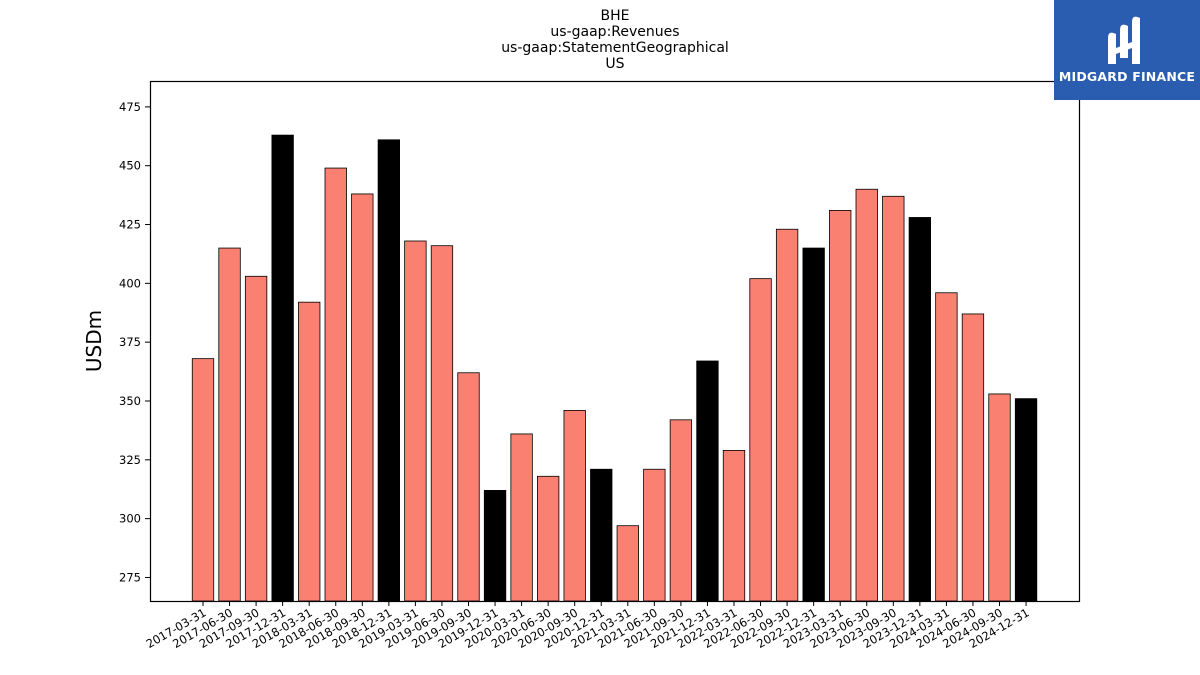  I want to click on midgard-finance-logo: MIDGARD FINANCE, so click(1127, 50).